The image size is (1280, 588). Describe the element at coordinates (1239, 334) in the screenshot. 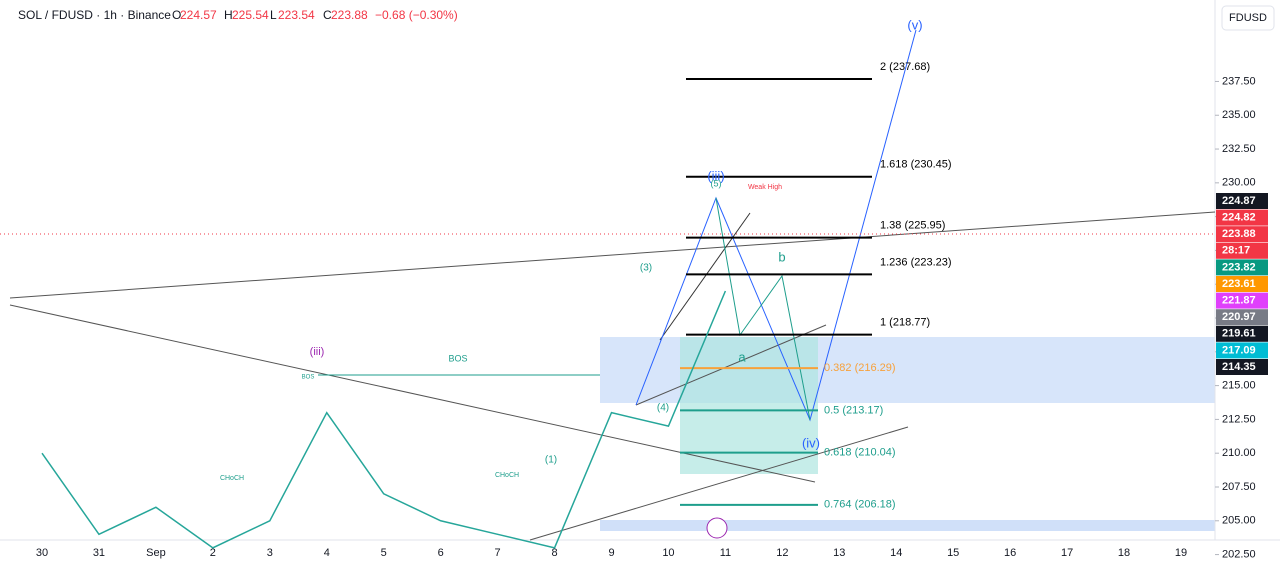

I see `price-tag-label: 219.61` at that location.